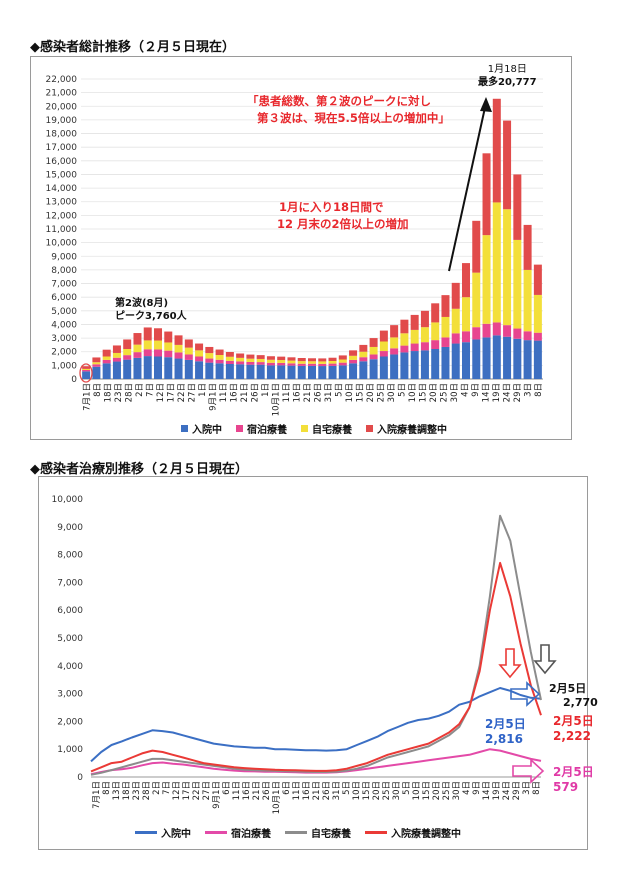 Image resolution: width=620 pixels, height=877 pixels. I want to click on legend2-line-adjusting, so click(376, 832).